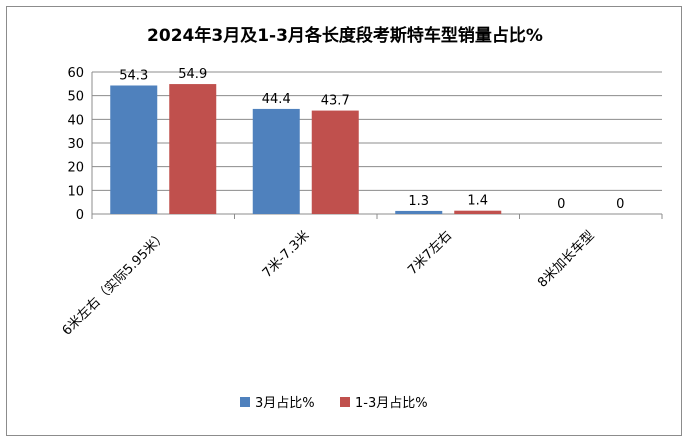  Describe the element at coordinates (75, 73) in the screenshot. I see `y-tick-label: 60` at that location.